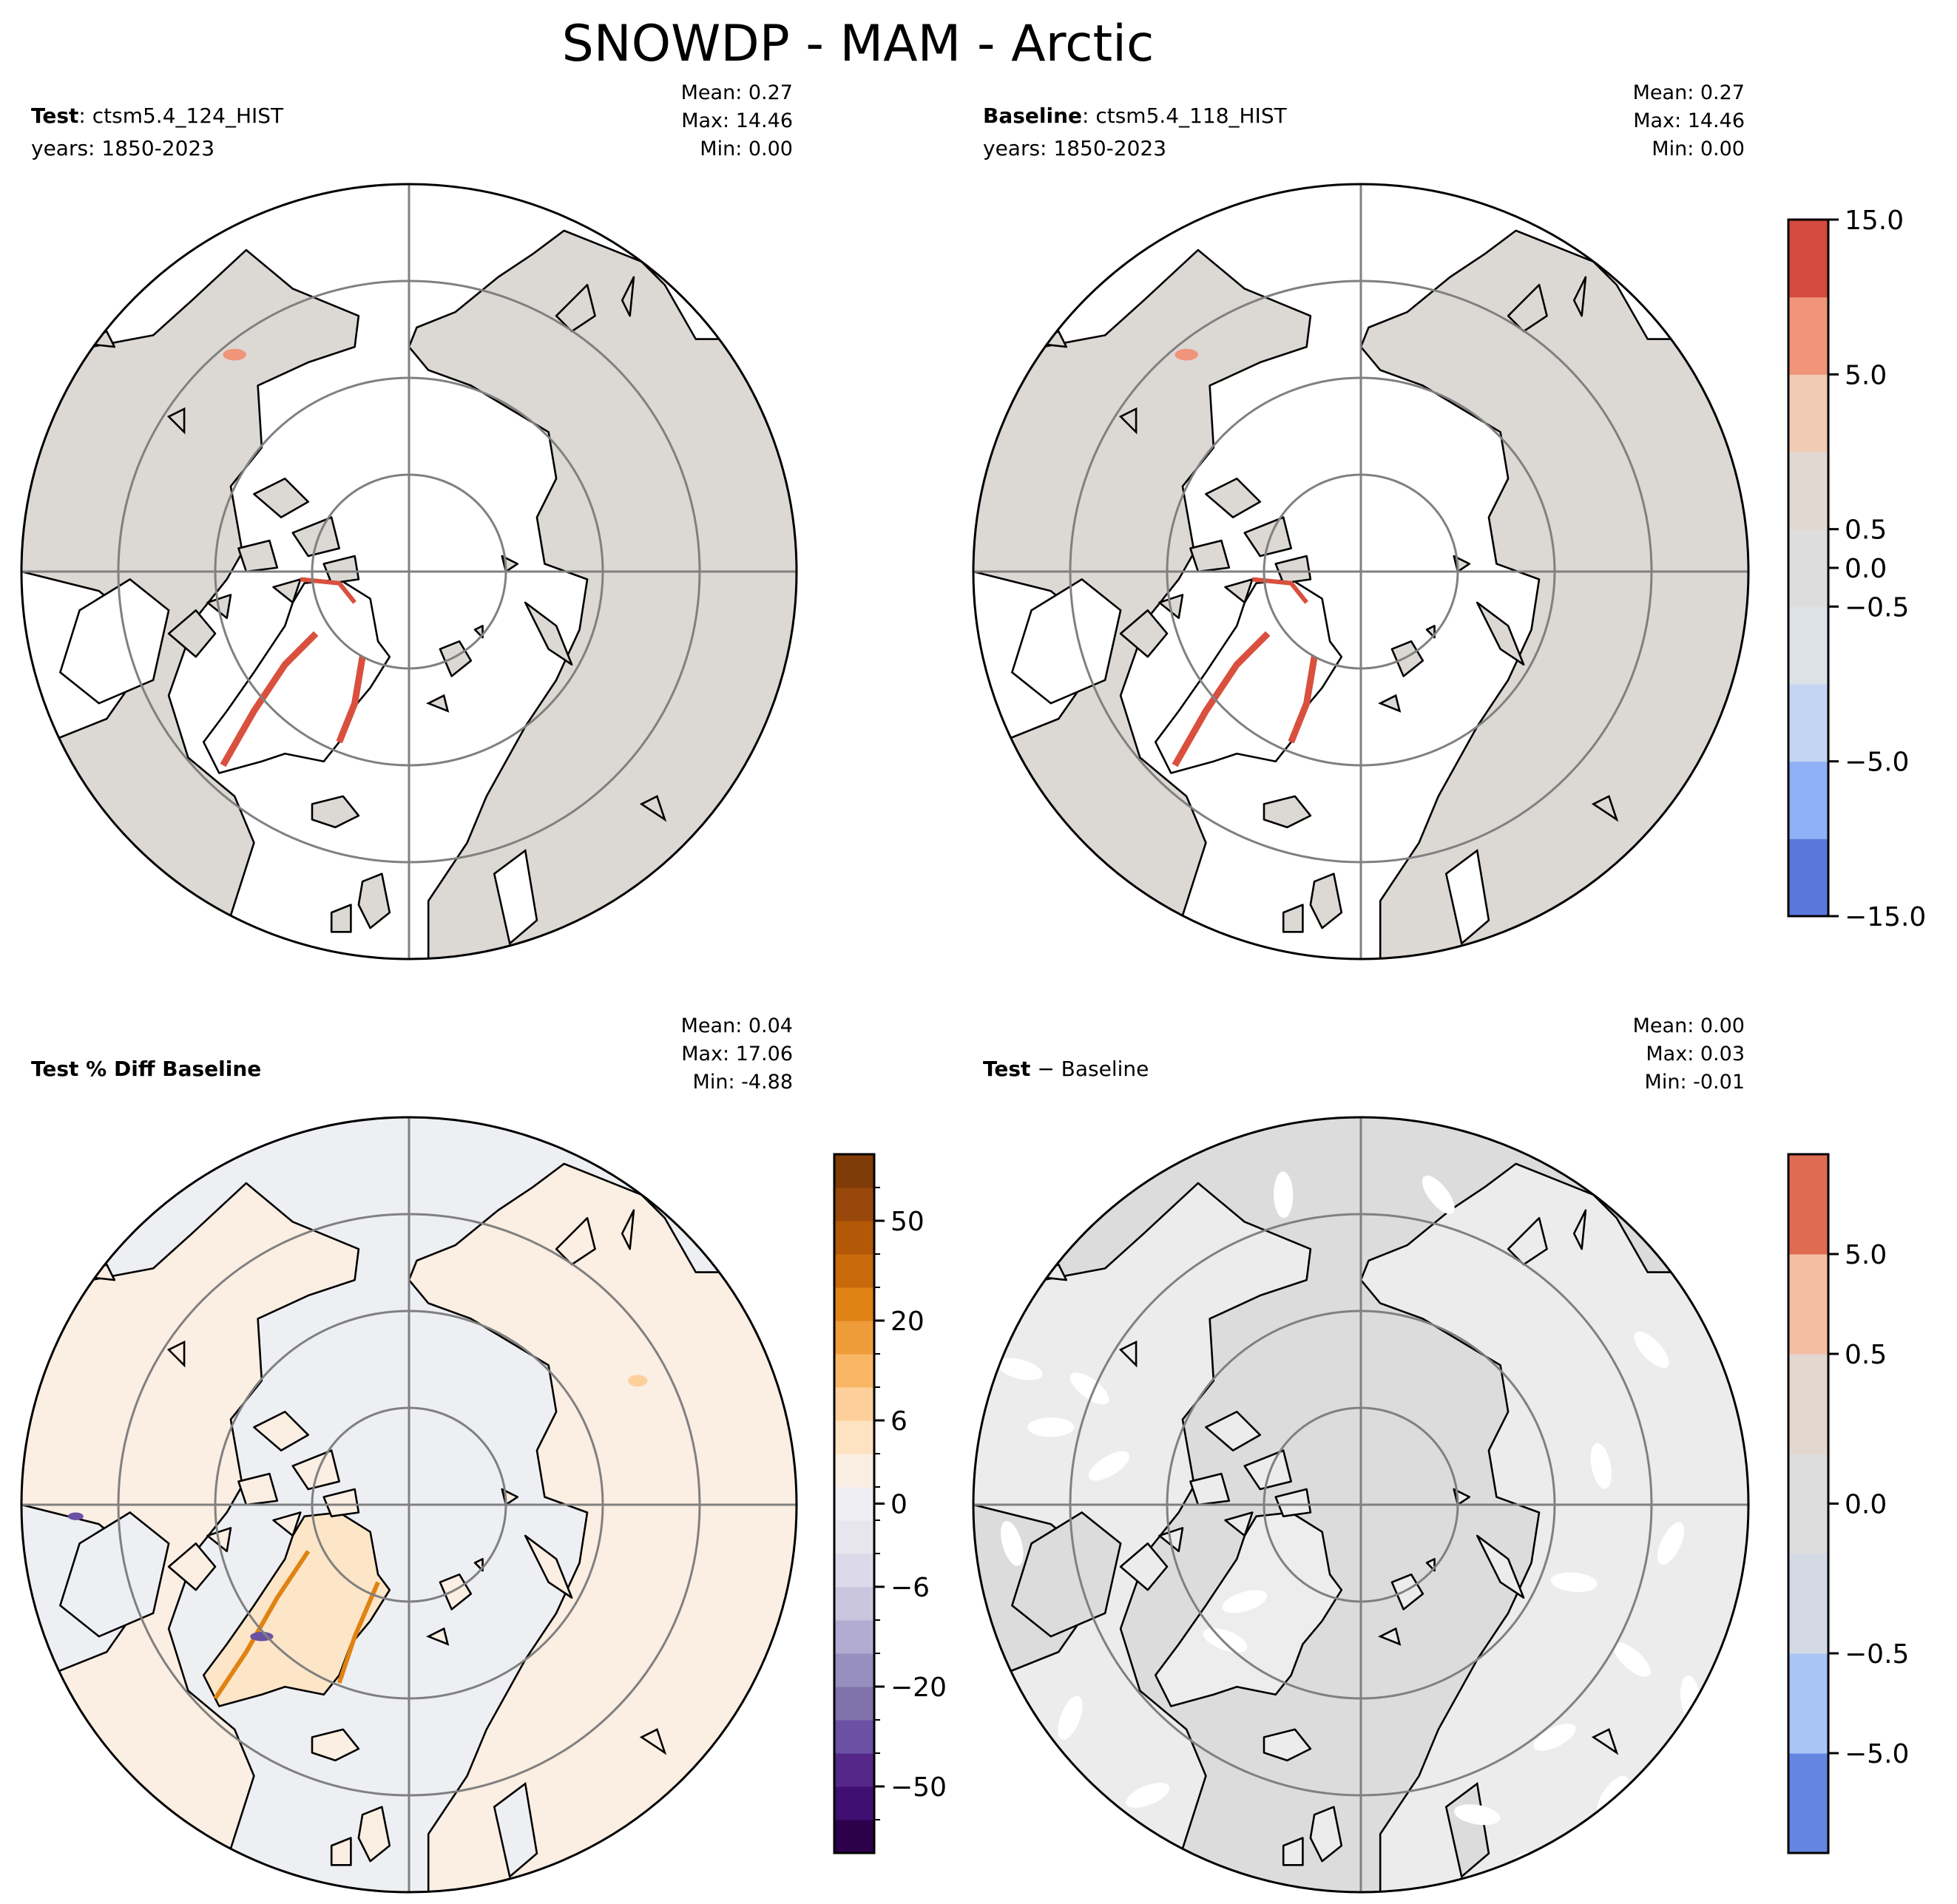 This screenshot has height=1904, width=1957. I want to click on colorbar-tick-label-4: 5.0, so click(1866, 1255).